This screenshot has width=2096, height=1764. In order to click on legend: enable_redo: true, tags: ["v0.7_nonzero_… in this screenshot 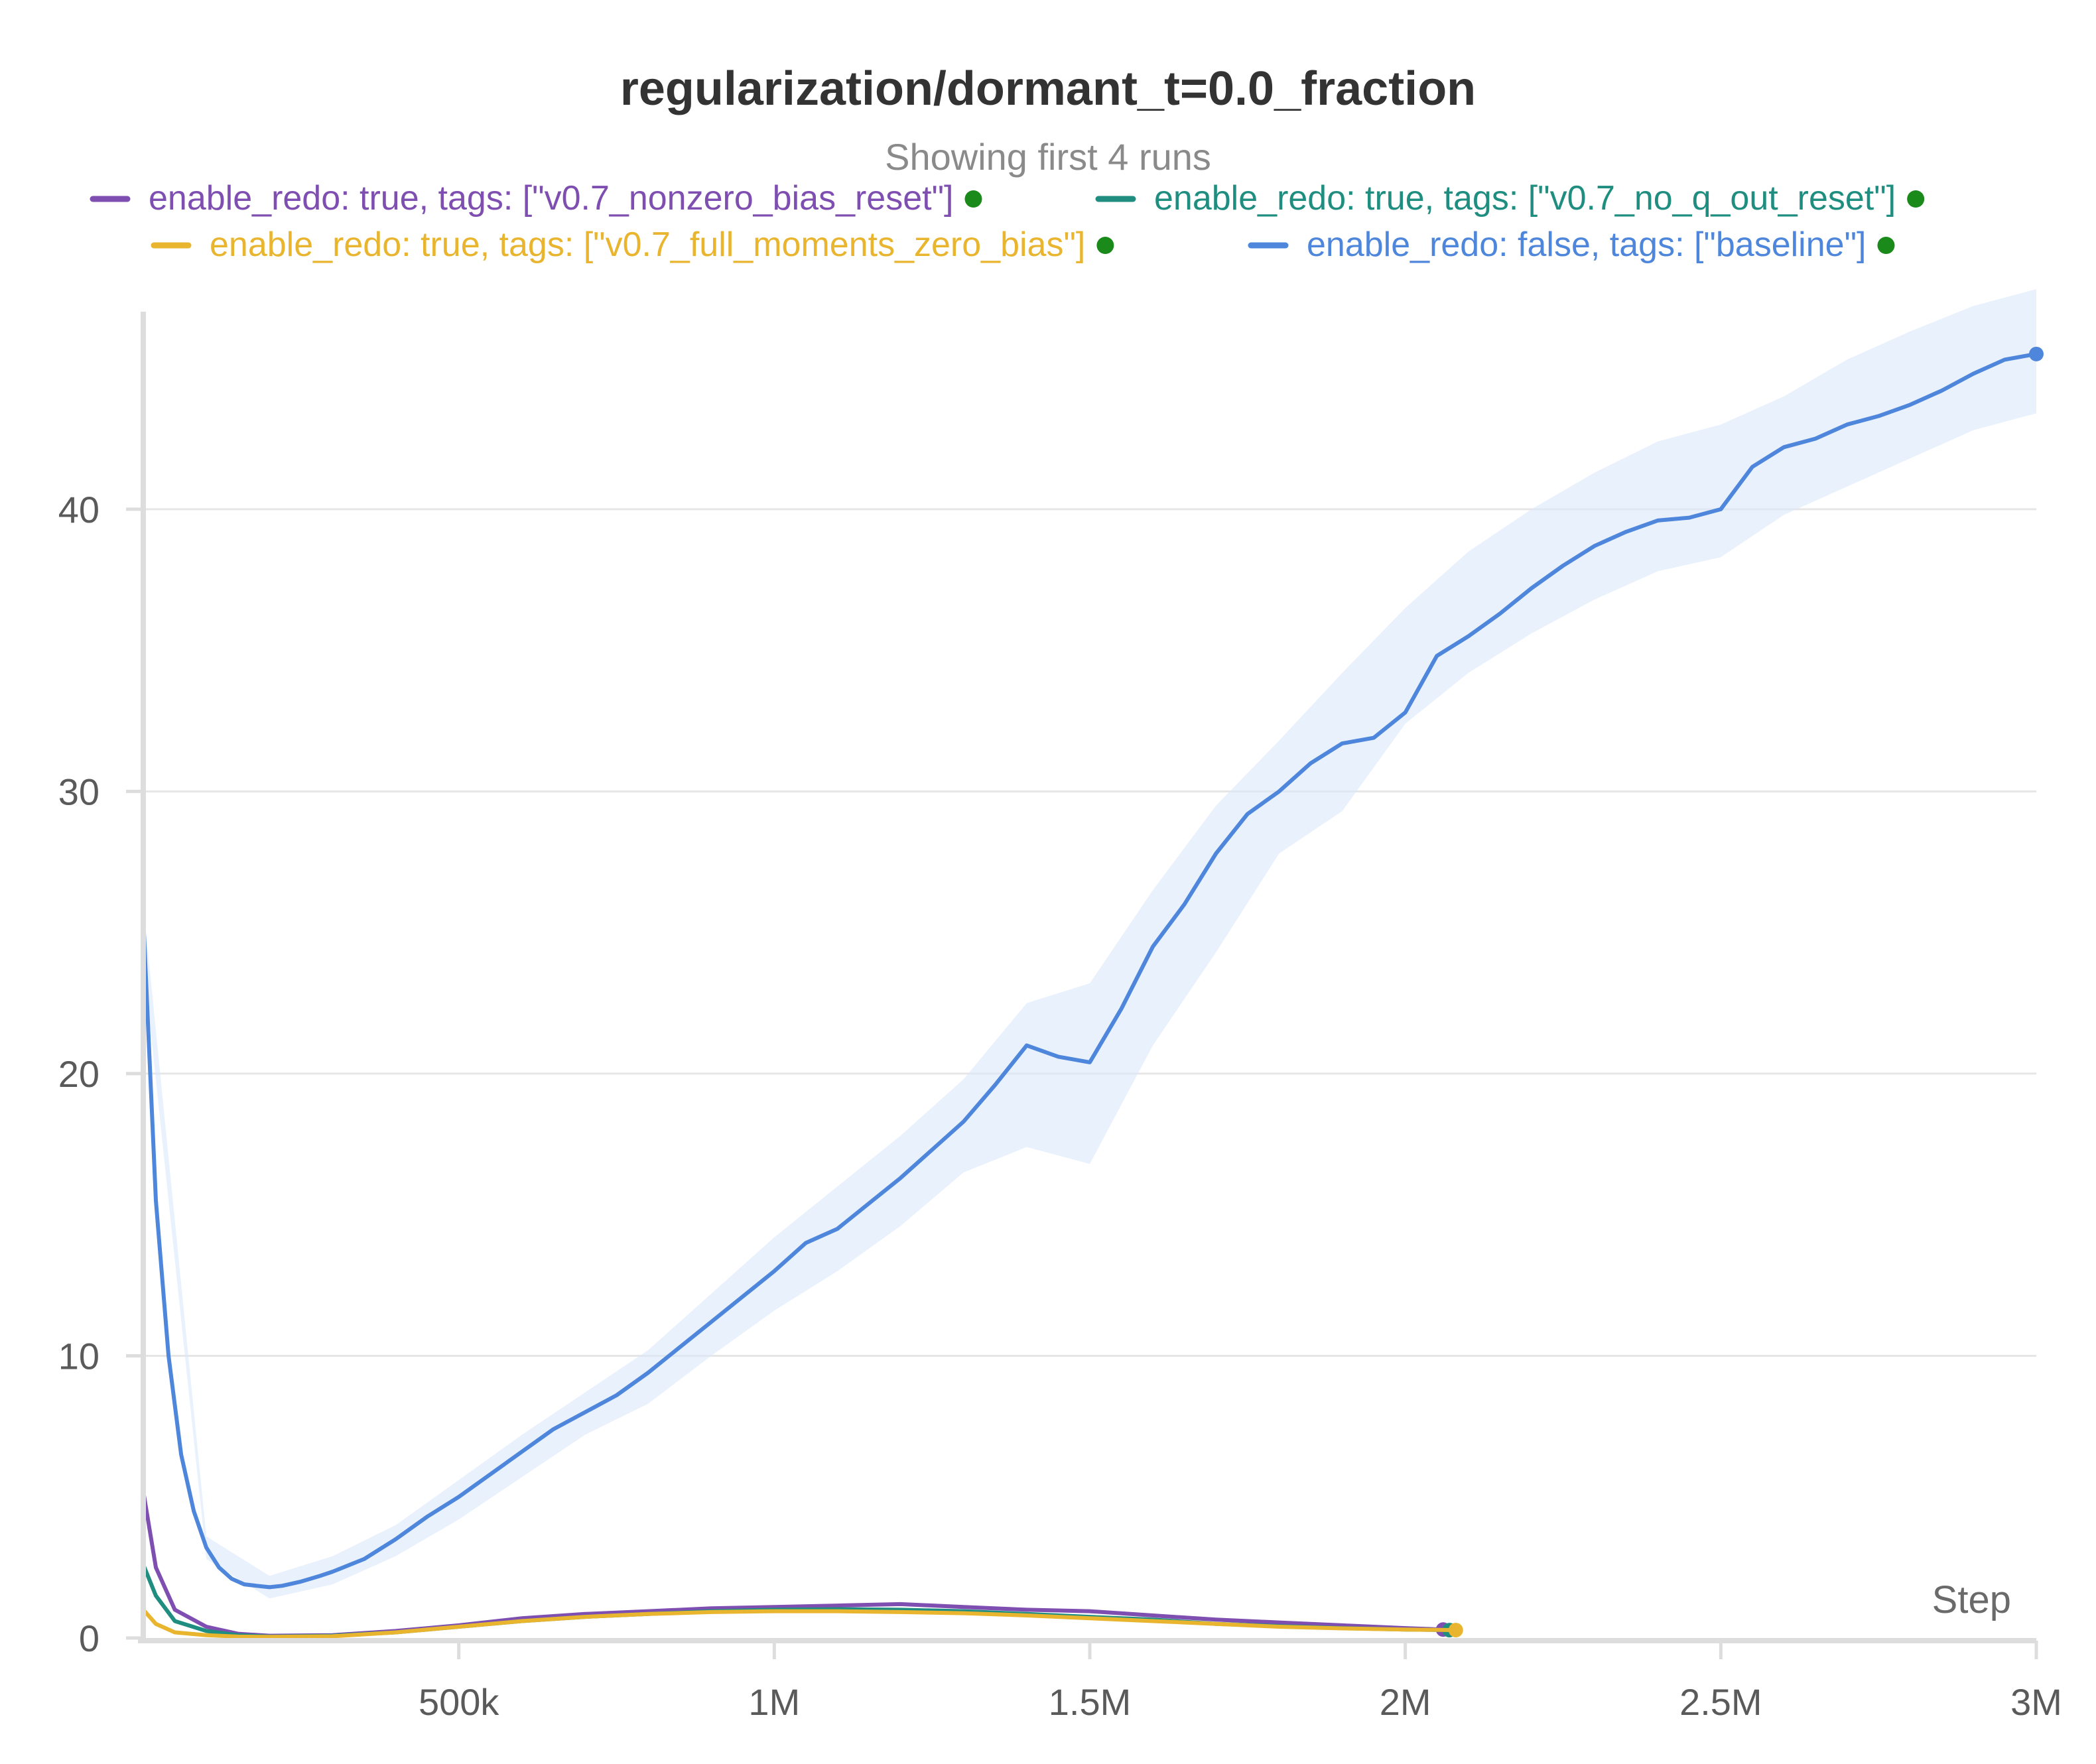, I will do `click(1007, 221)`.